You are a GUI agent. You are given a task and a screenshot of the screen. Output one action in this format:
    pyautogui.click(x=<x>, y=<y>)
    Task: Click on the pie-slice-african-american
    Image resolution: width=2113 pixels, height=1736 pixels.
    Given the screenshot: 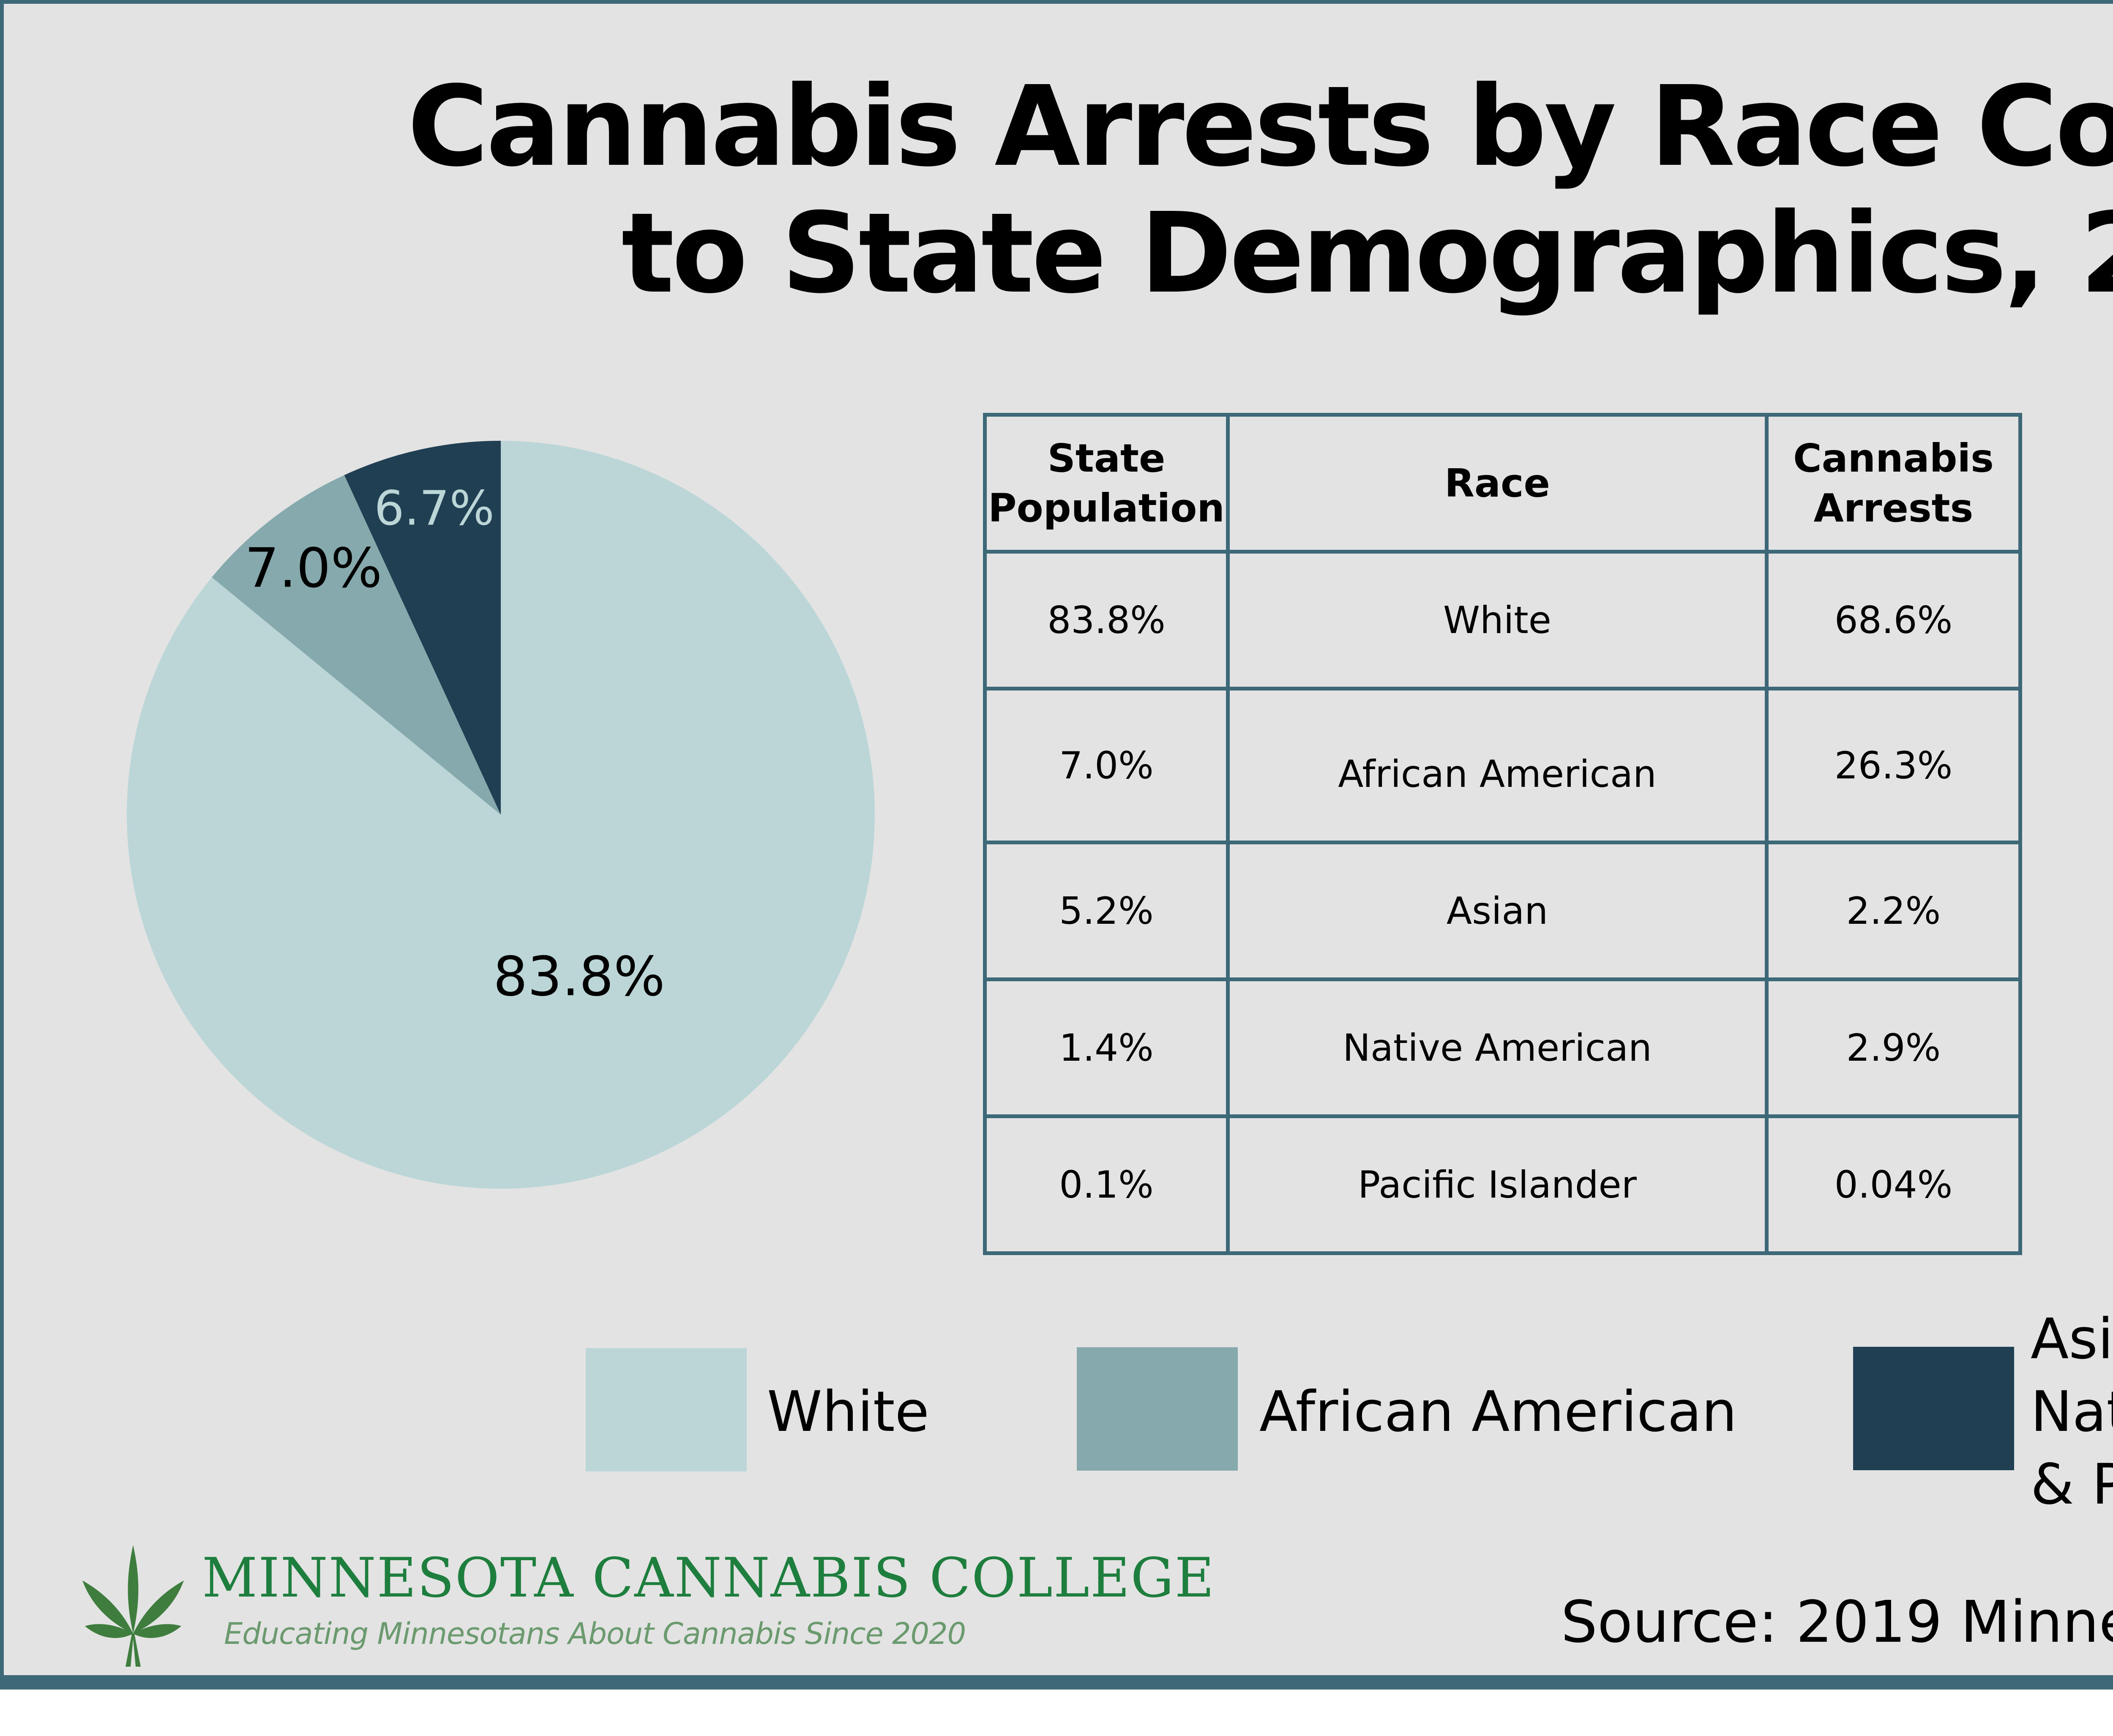 What is the action you would take?
    pyautogui.click(x=356, y=645)
    